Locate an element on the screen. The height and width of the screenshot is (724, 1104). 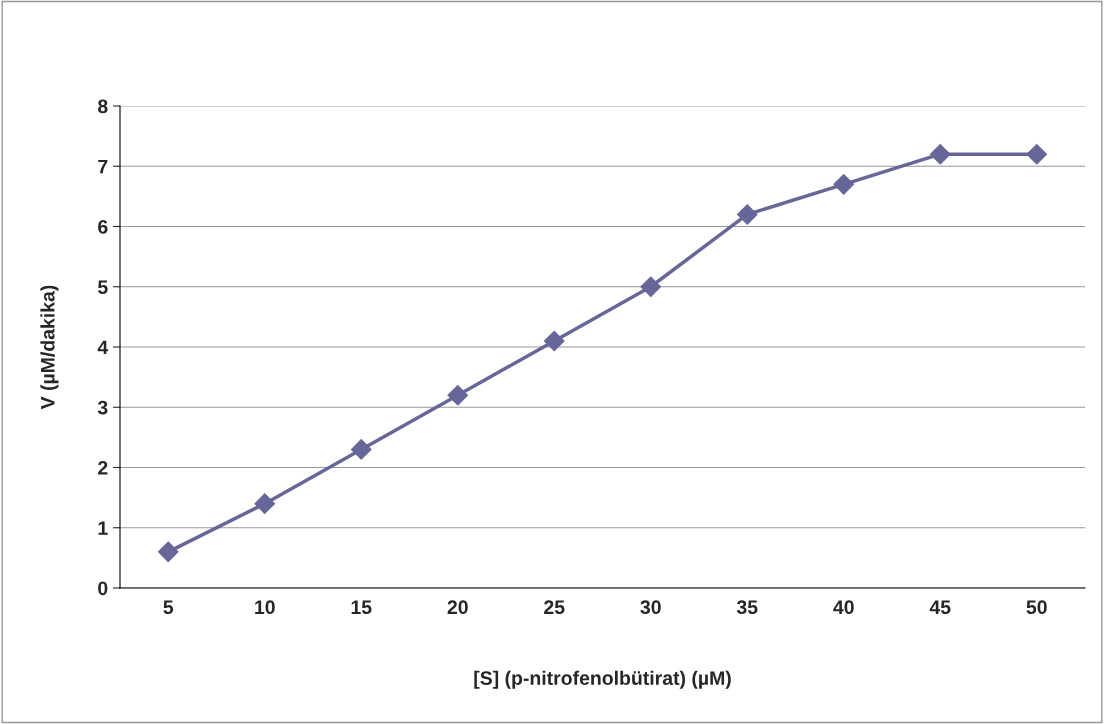
x-tick-label: 35 is located at coordinates (747, 607).